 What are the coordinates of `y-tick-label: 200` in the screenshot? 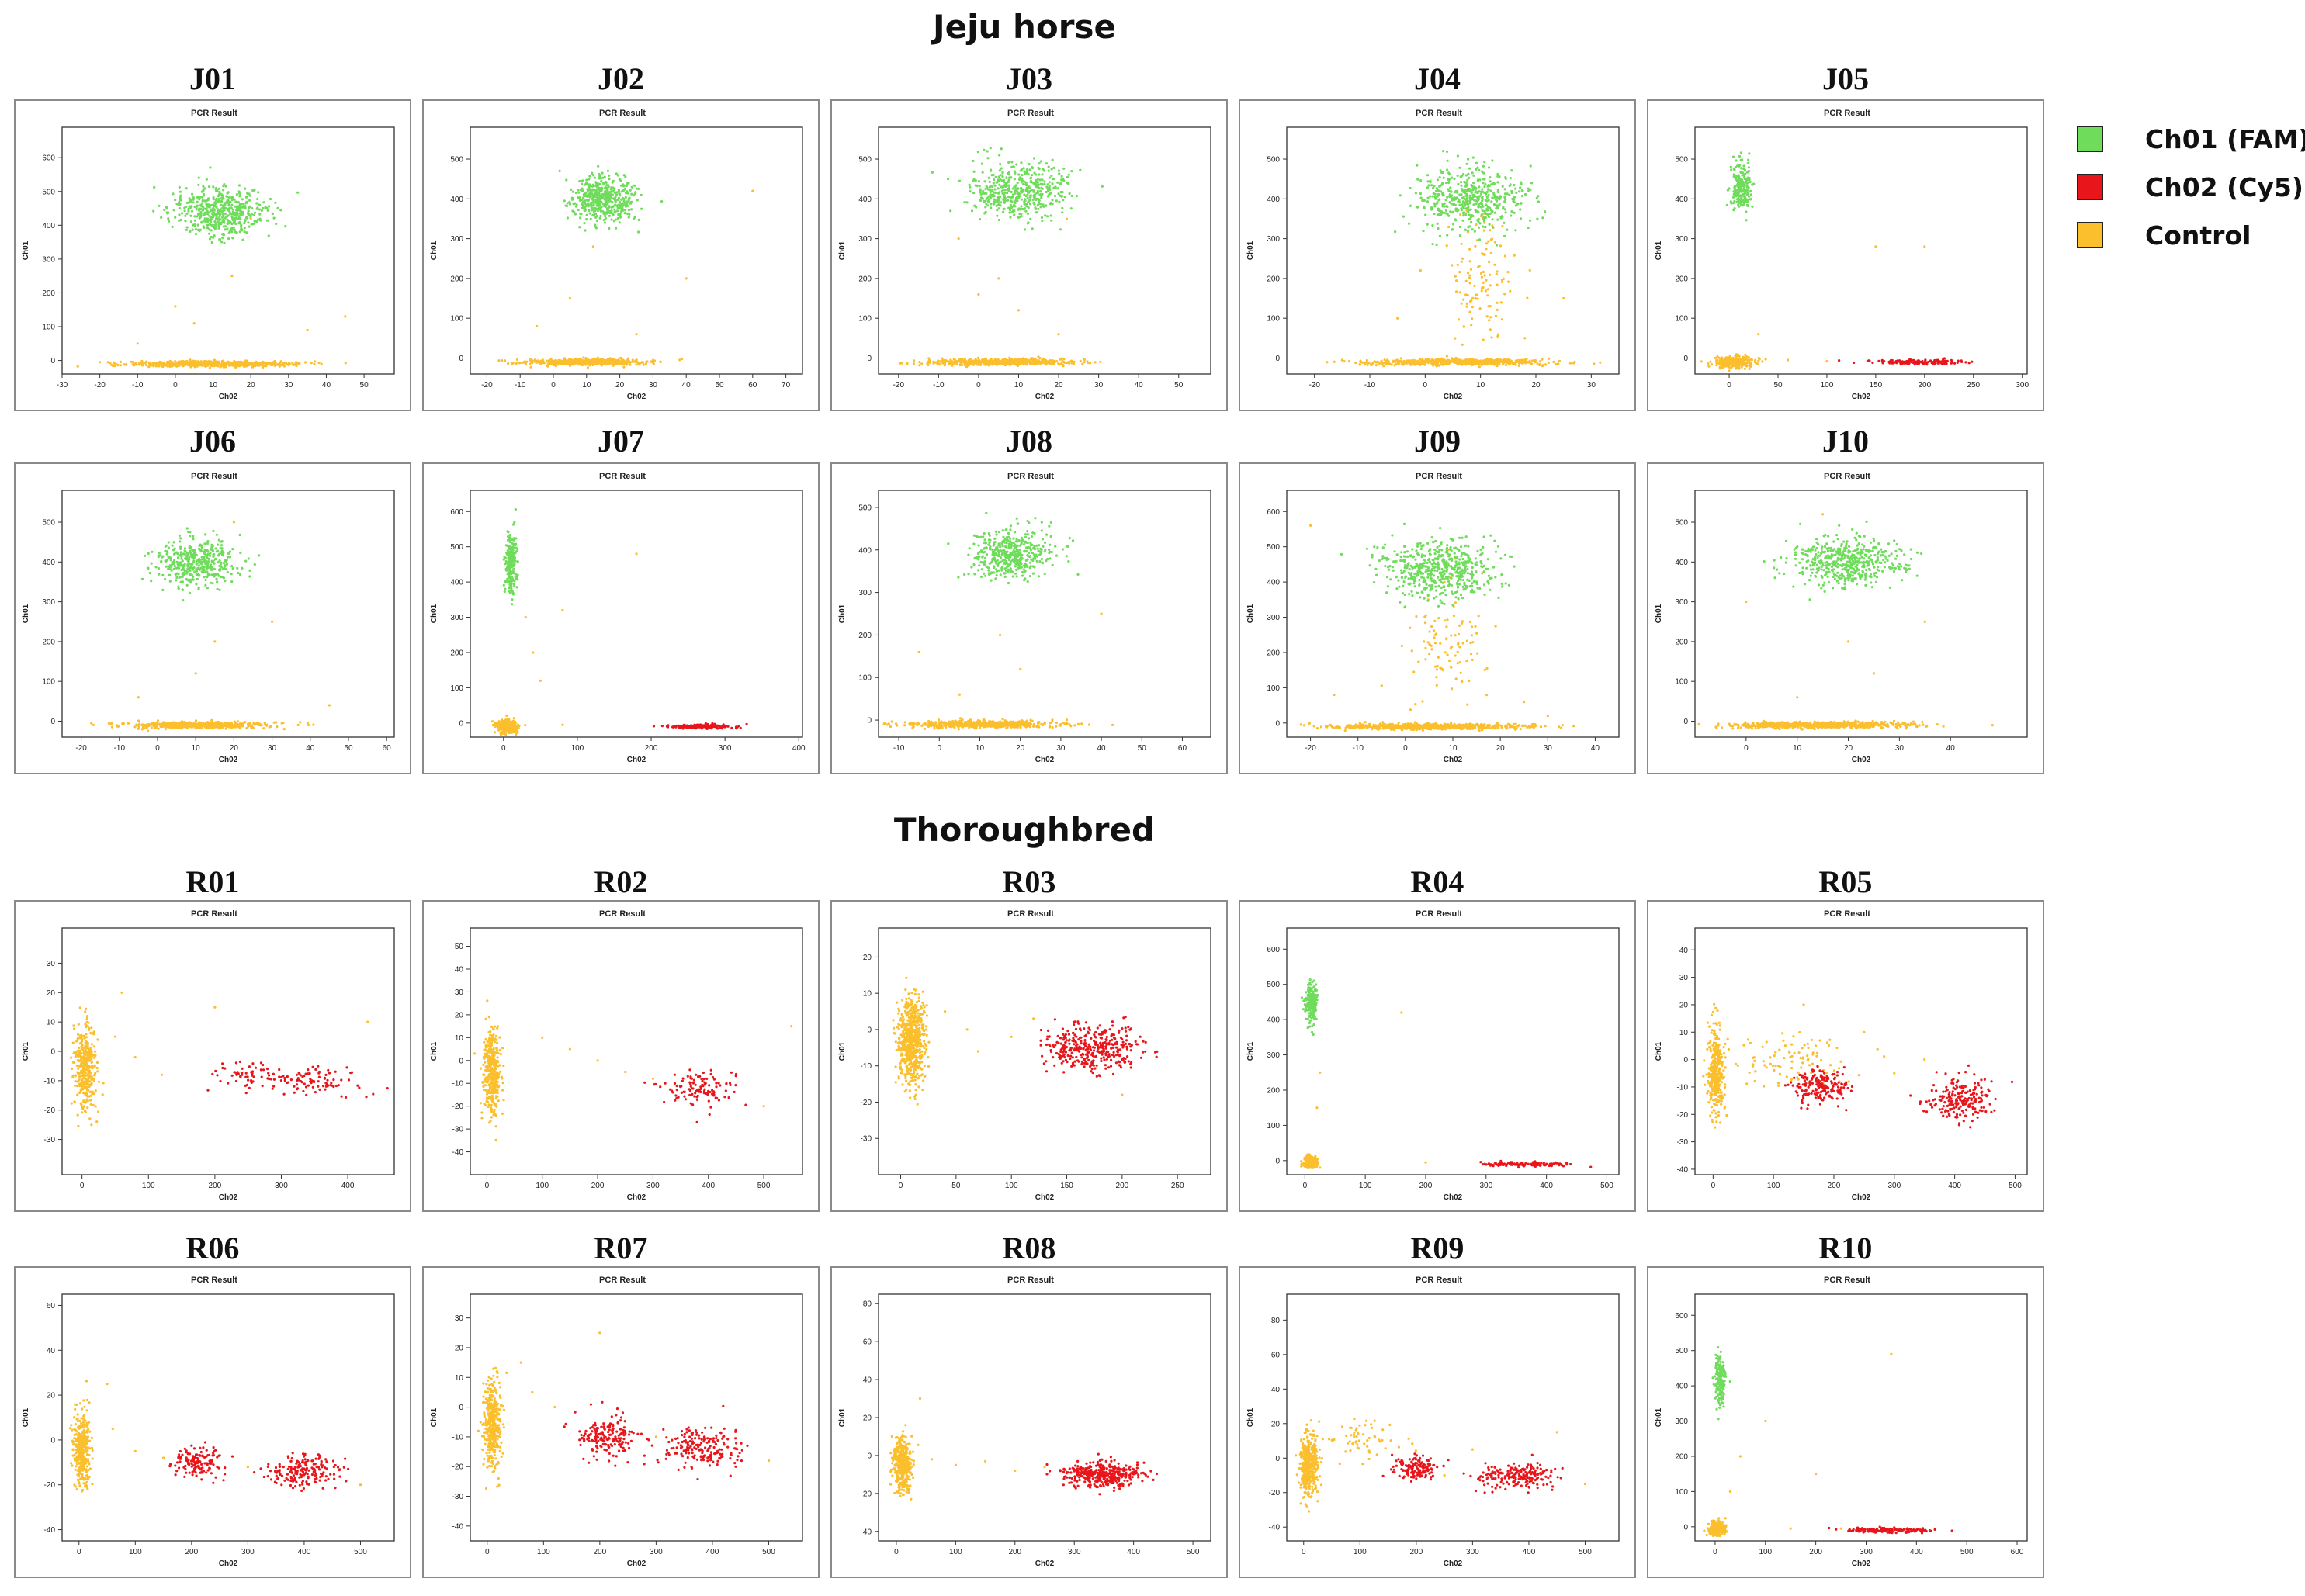 It's located at (1681, 279).